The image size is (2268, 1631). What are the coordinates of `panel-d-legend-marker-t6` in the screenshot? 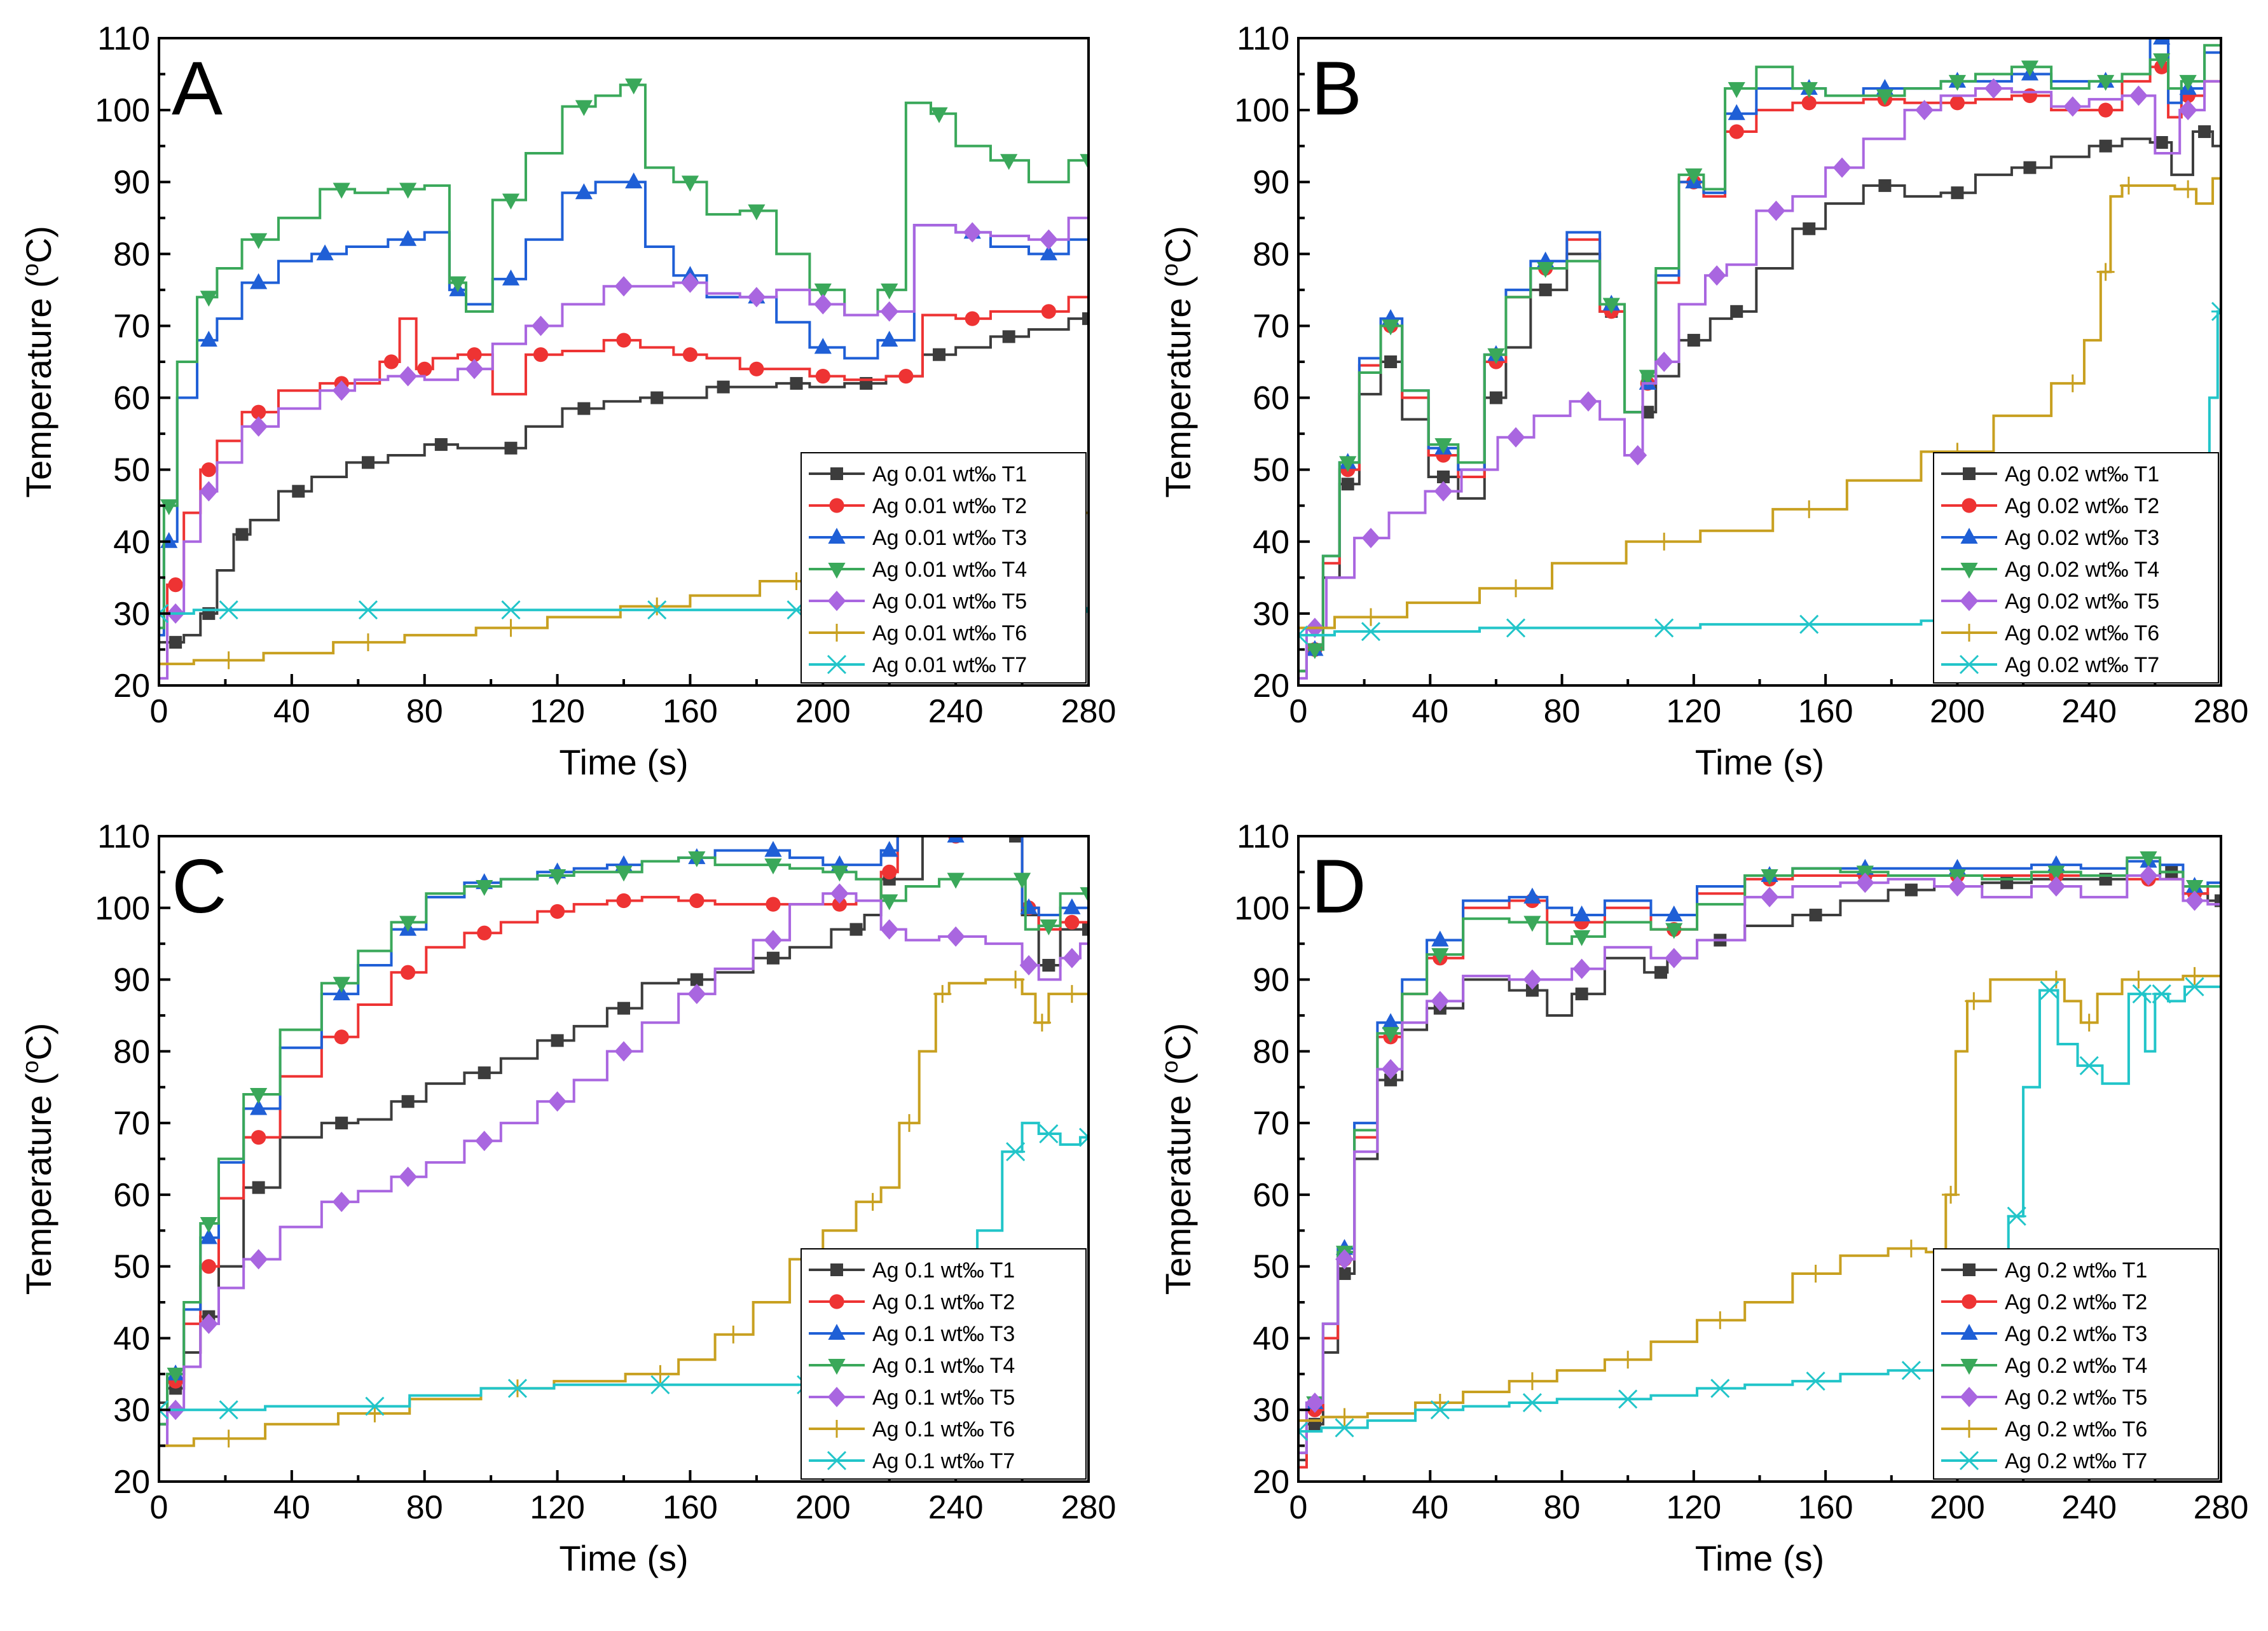 It's located at (1969, 1429).